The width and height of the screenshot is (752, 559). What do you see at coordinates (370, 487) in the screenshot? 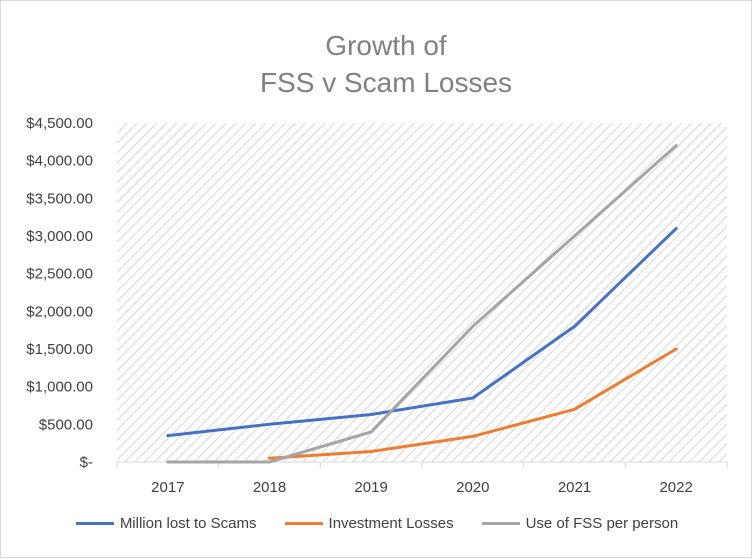
I see `x-tick-label: 2019` at bounding box center [370, 487].